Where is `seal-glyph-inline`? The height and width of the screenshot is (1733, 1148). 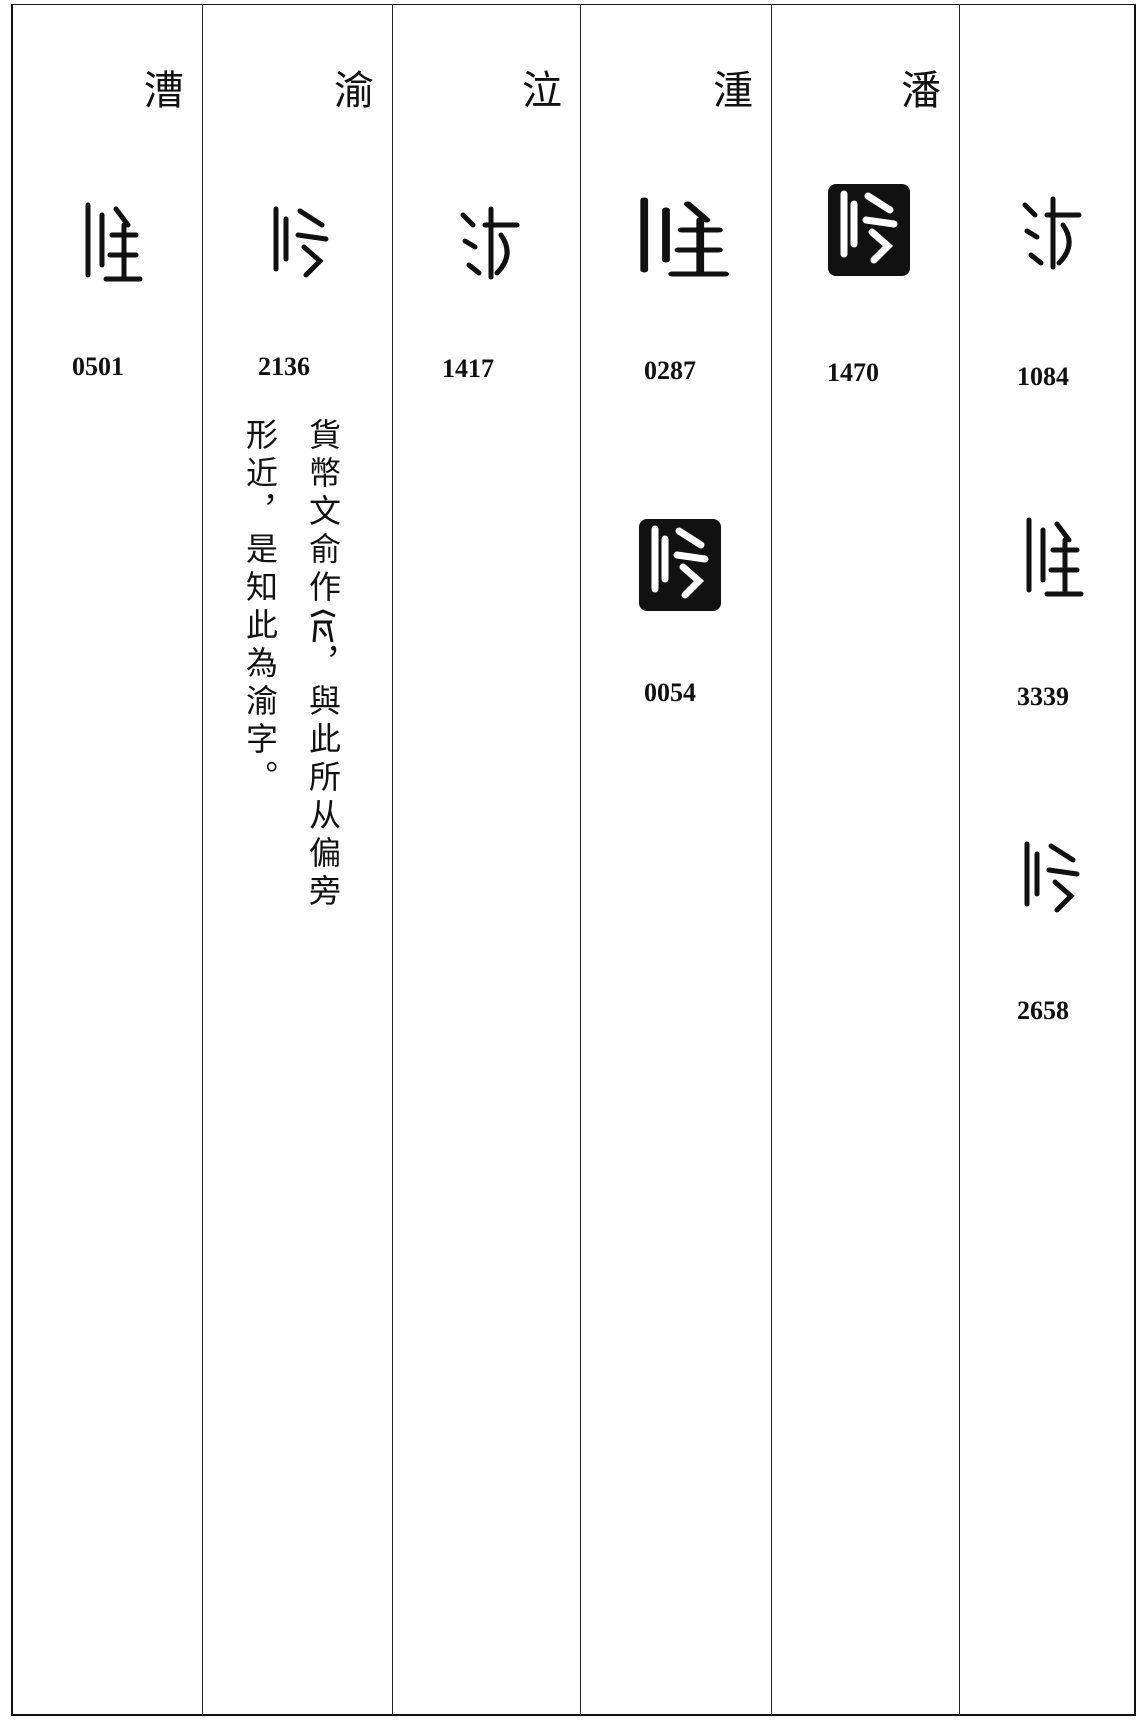
seal-glyph-inline is located at coordinates (323, 626).